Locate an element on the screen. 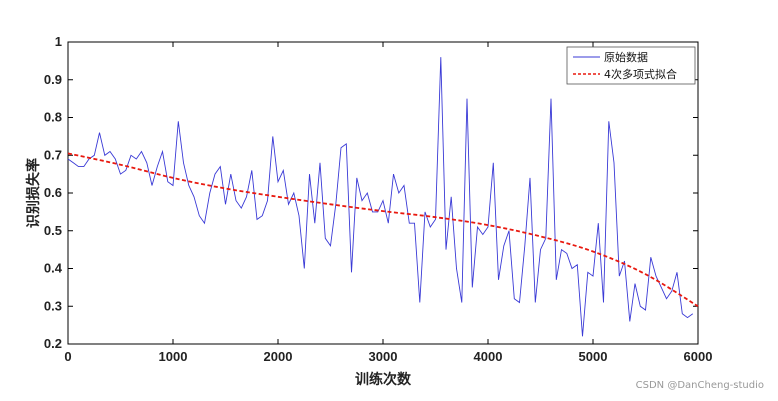 Image resolution: width=778 pixels, height=401 pixels. y-tick-label: 0.8 is located at coordinates (53, 117).